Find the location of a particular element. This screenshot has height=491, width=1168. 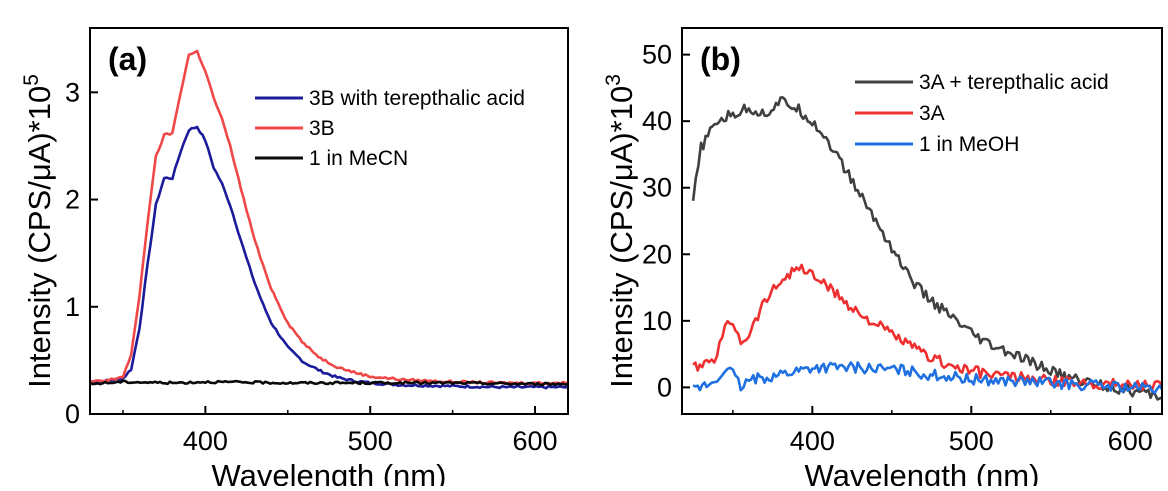

legend-label: 1 in MeCN is located at coordinates (358, 158).